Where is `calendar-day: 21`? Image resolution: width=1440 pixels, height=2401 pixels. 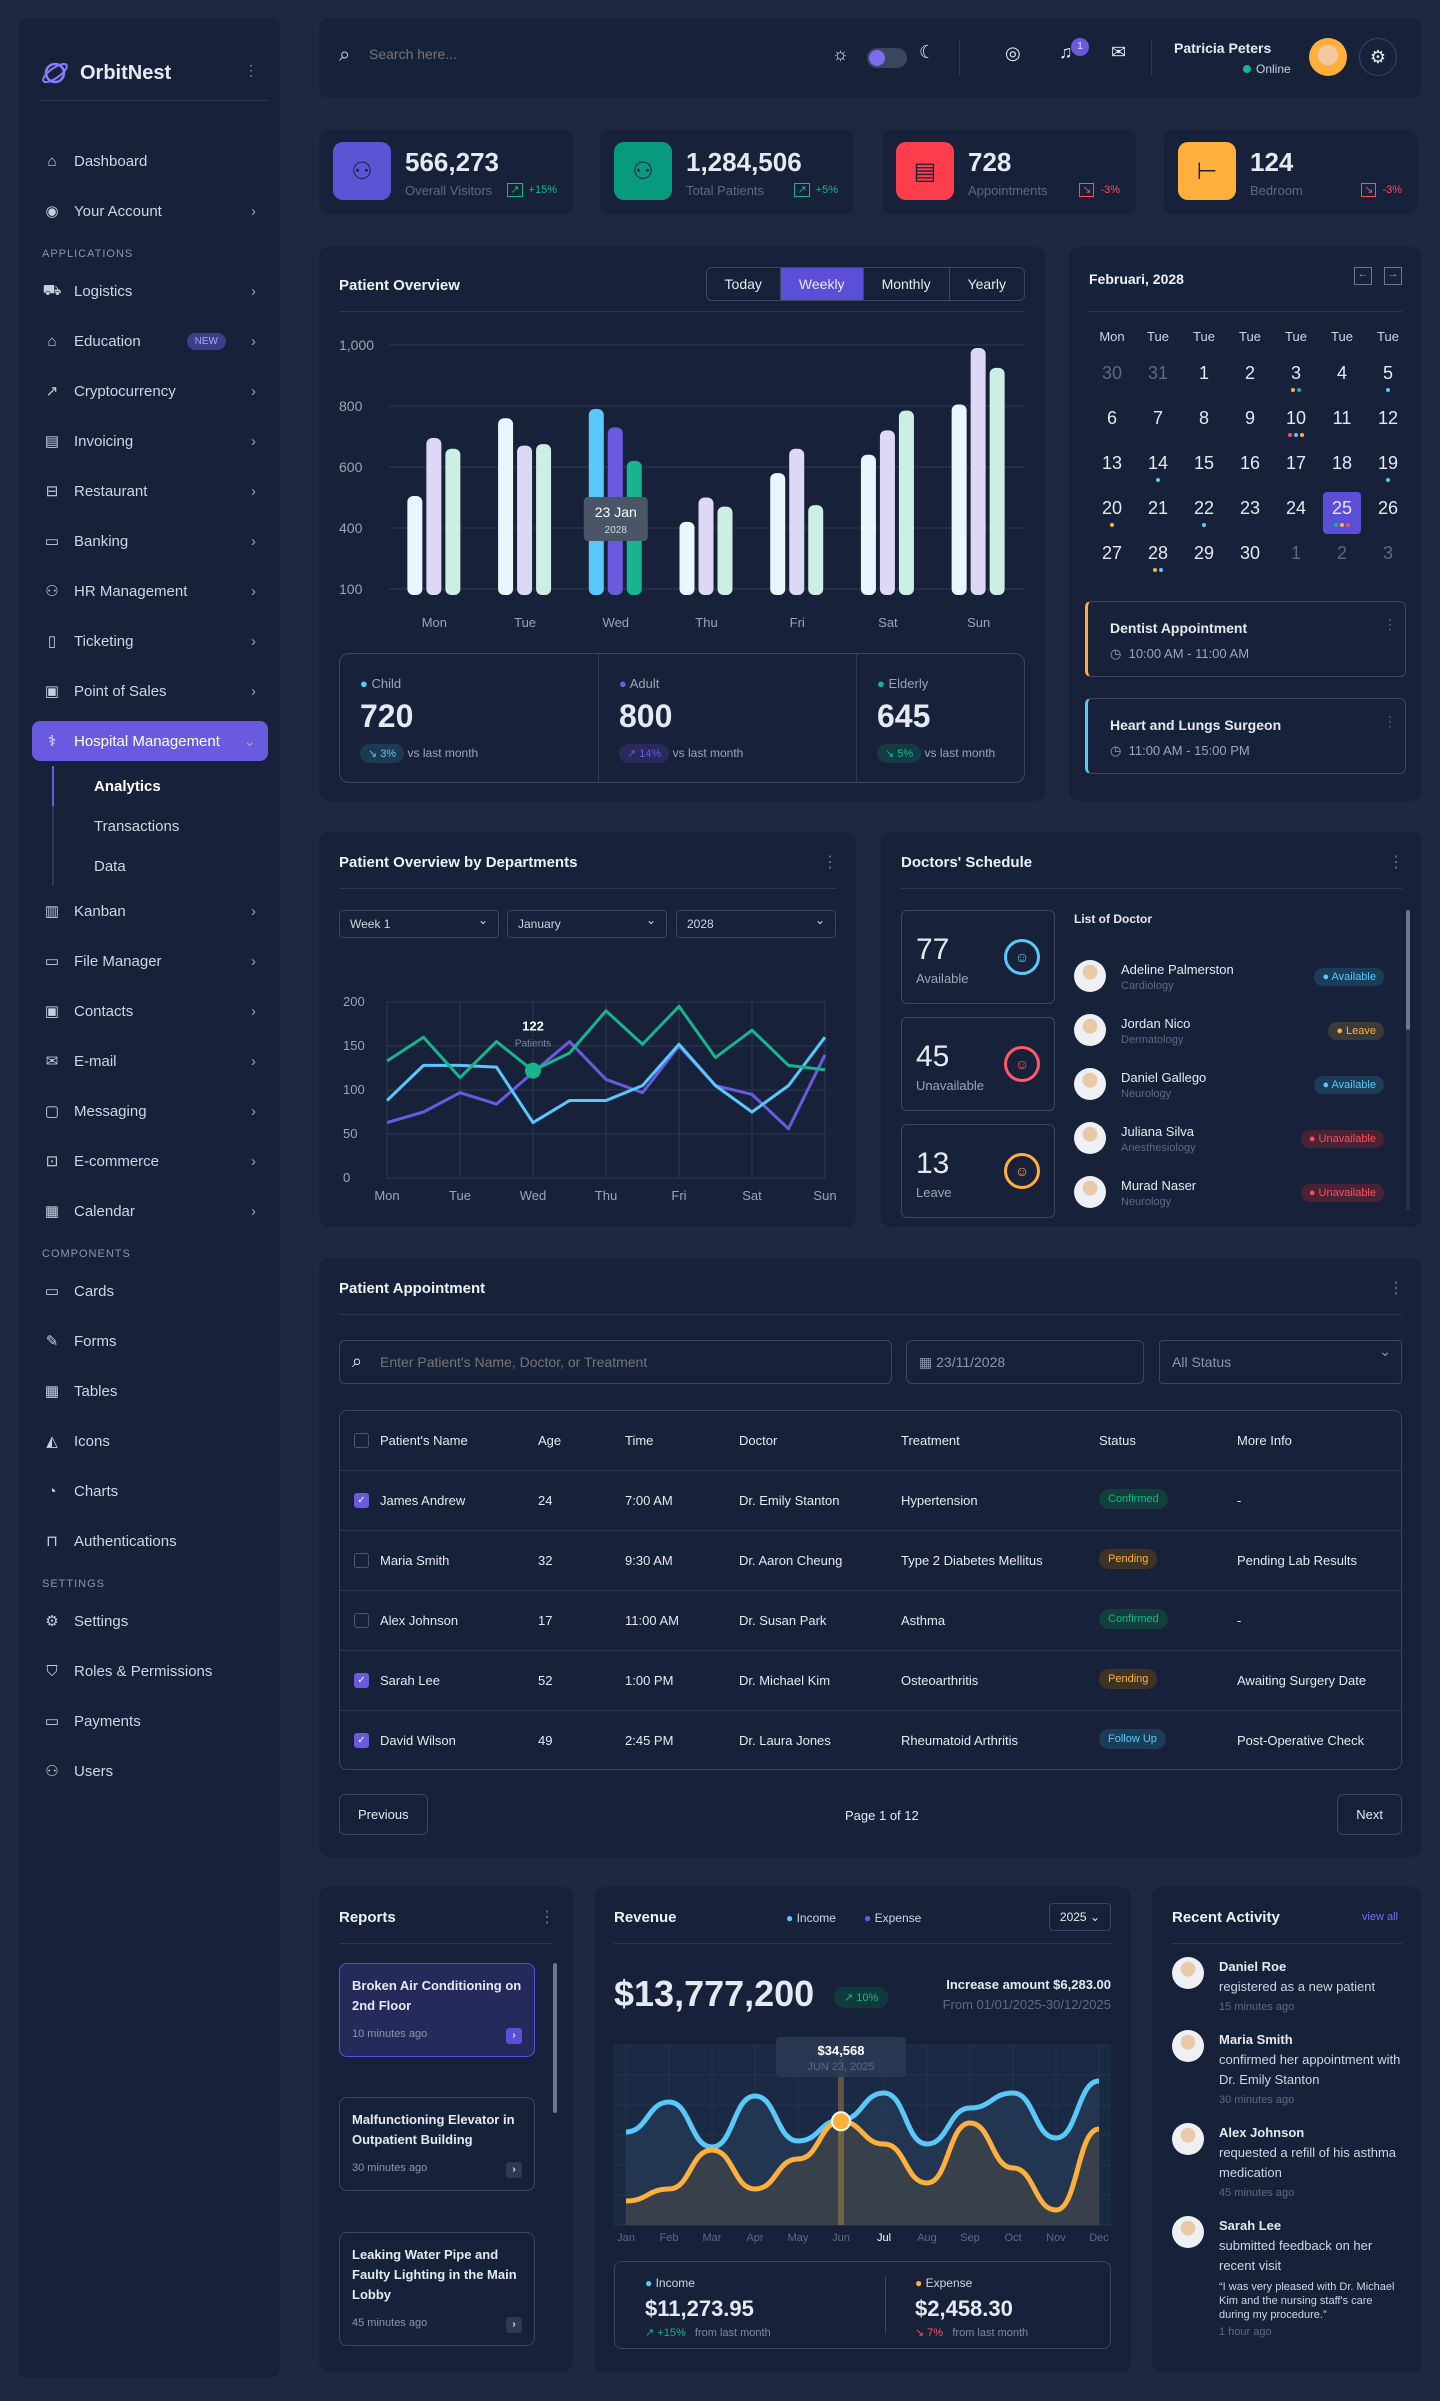 calendar-day: 21 is located at coordinates (1158, 508).